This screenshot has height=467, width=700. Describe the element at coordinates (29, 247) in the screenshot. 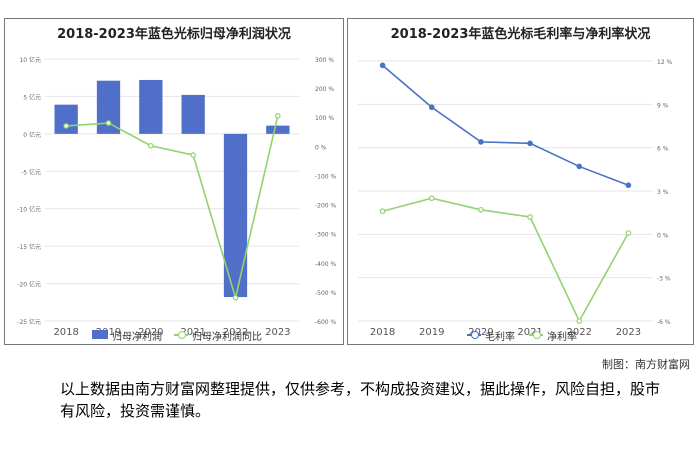

I see `y-left-tick-label: -15 亿元` at that location.